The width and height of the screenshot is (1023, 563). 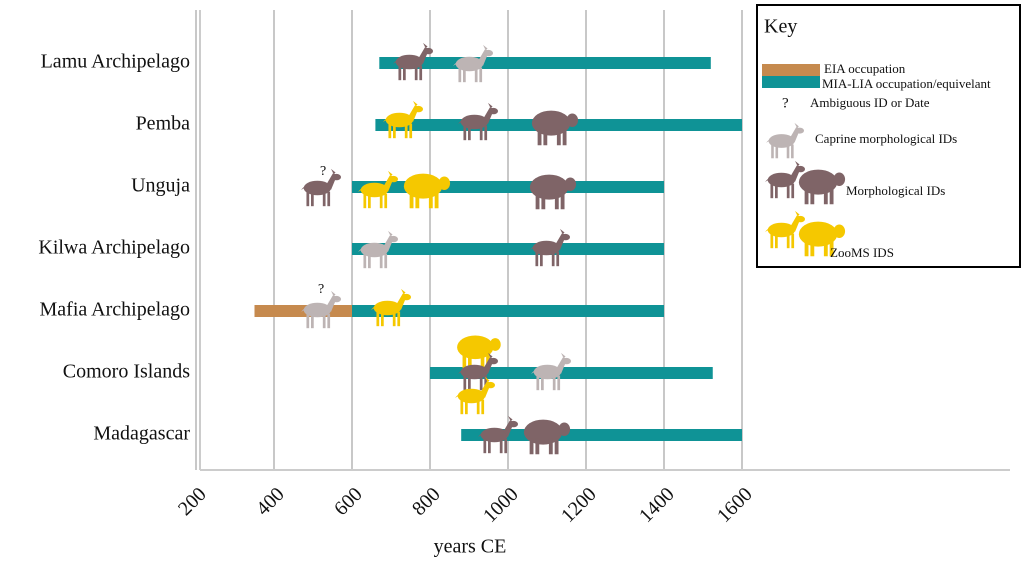 What do you see at coordinates (870, 102) in the screenshot?
I see `legend-label: Ambiguous ID or Date` at bounding box center [870, 102].